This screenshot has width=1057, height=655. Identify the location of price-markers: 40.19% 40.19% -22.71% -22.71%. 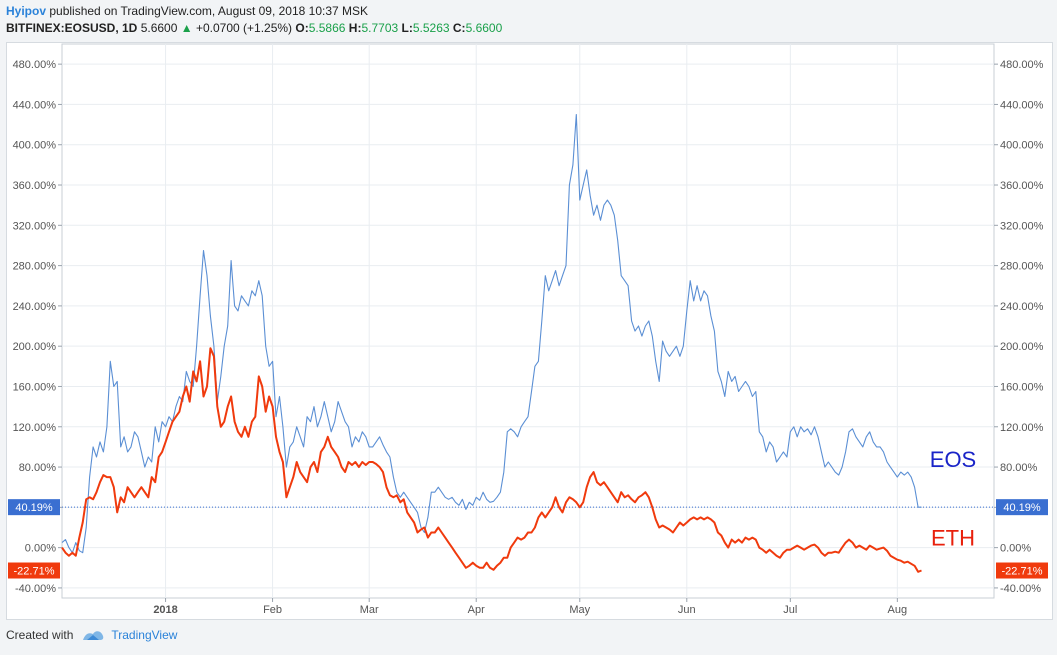
(528, 539).